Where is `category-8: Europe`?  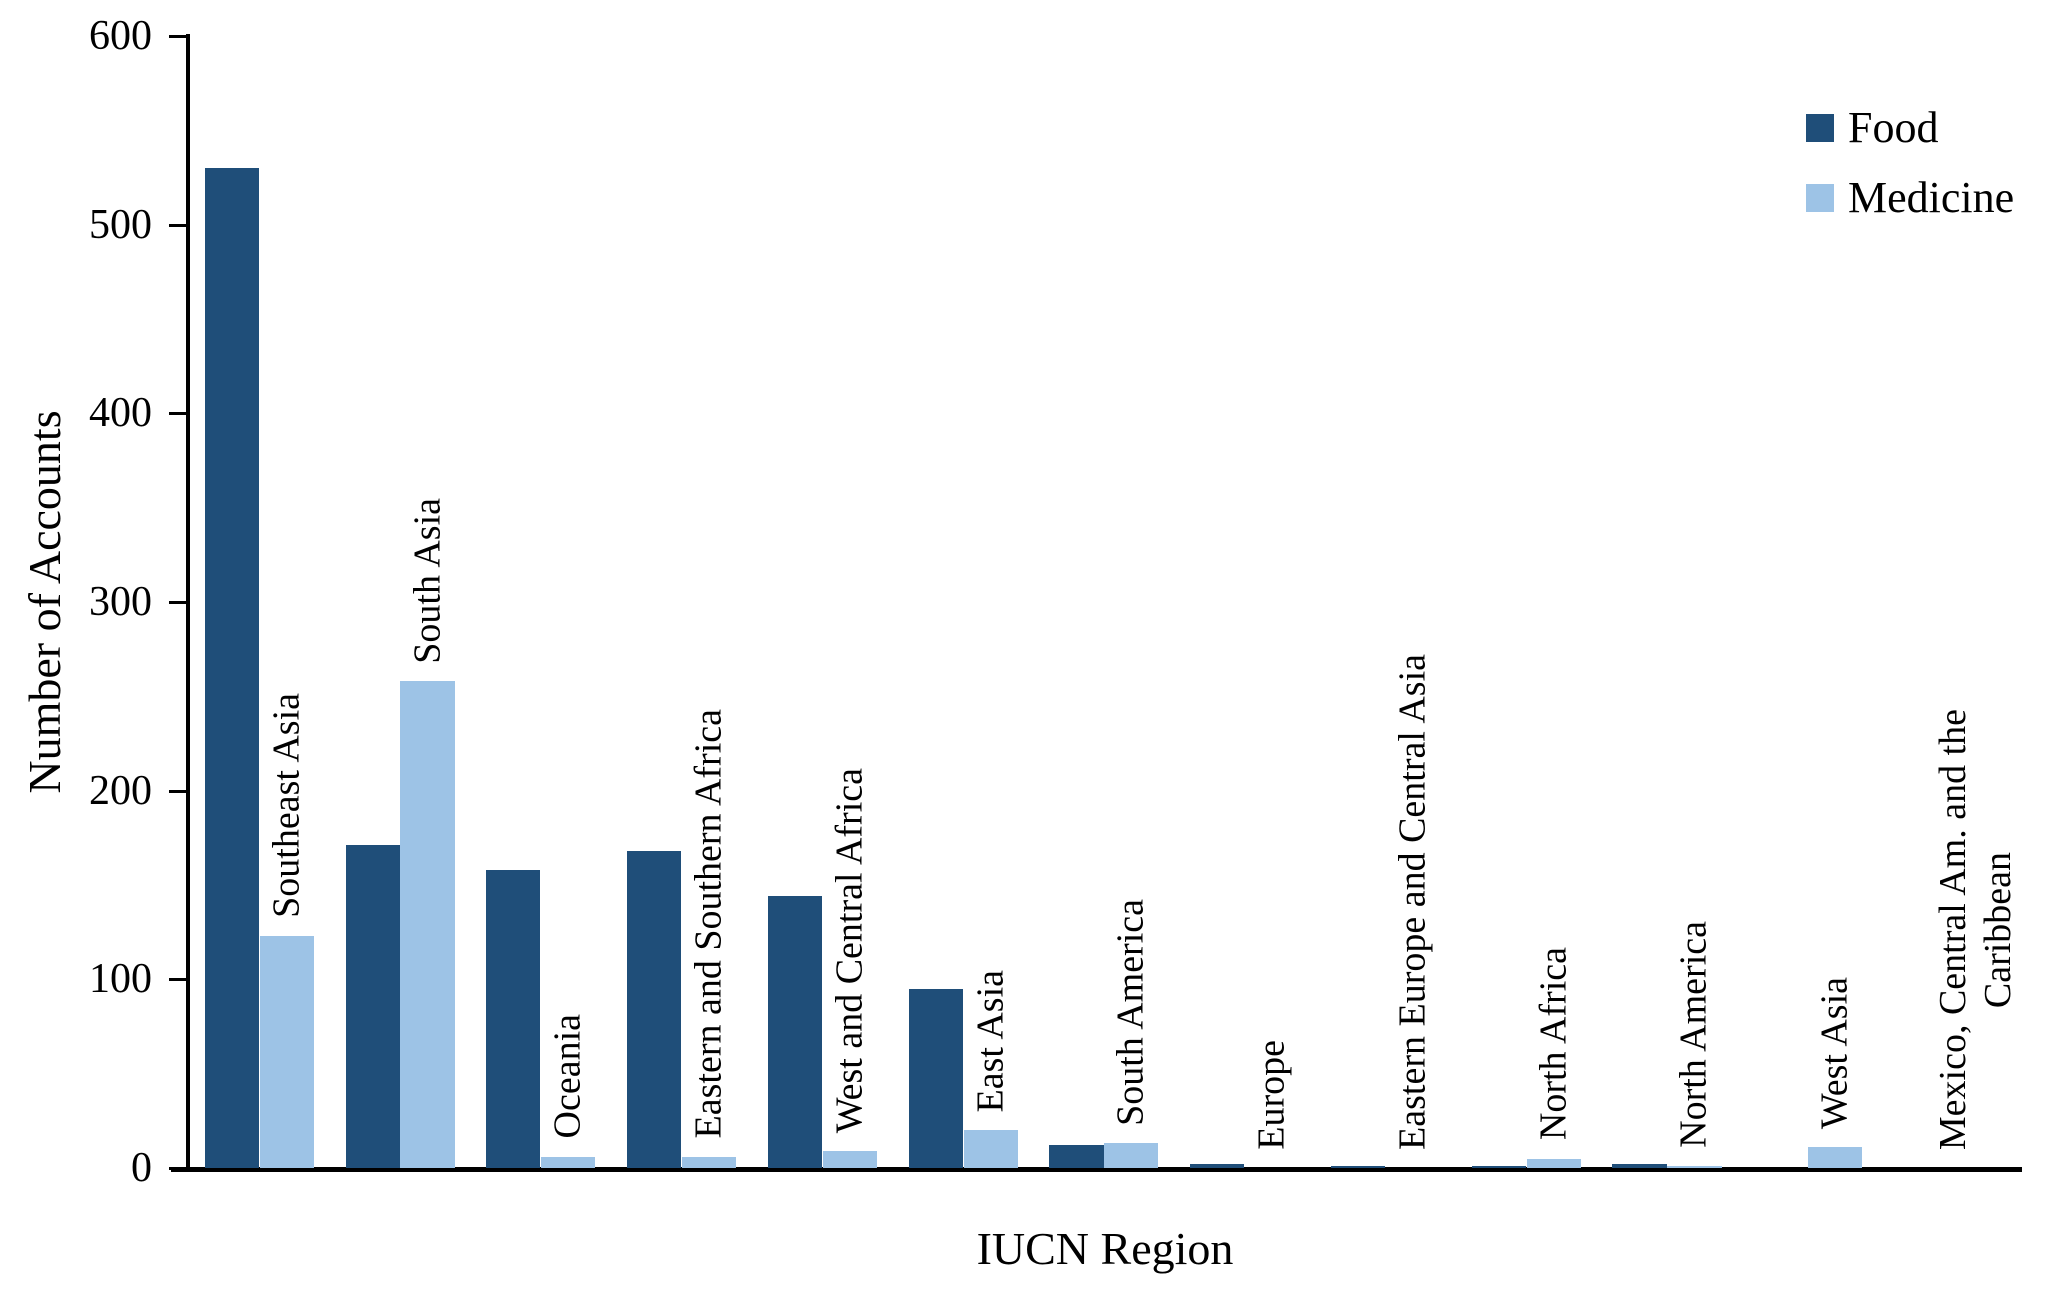 category-8: Europe is located at coordinates (1245, 602).